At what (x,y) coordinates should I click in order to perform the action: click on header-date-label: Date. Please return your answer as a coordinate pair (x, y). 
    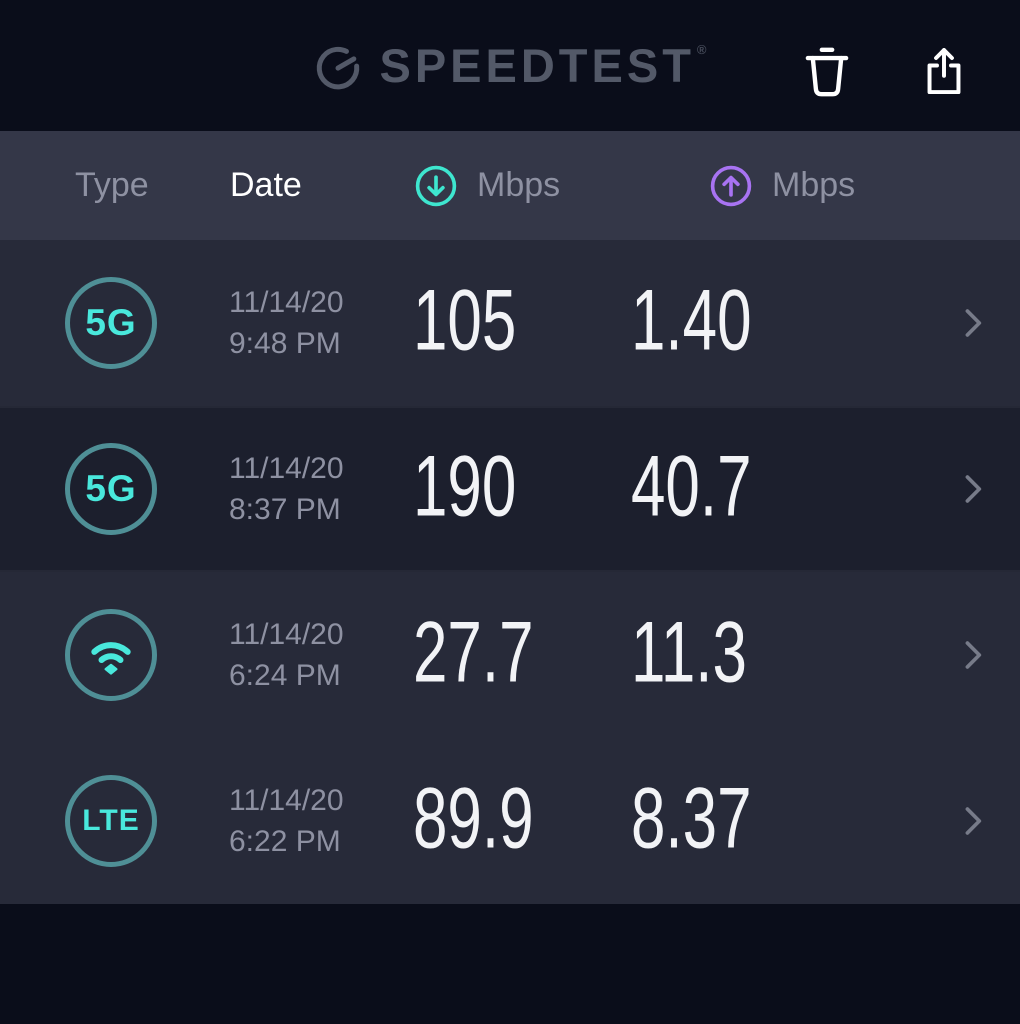
    Looking at the image, I should click on (266, 185).